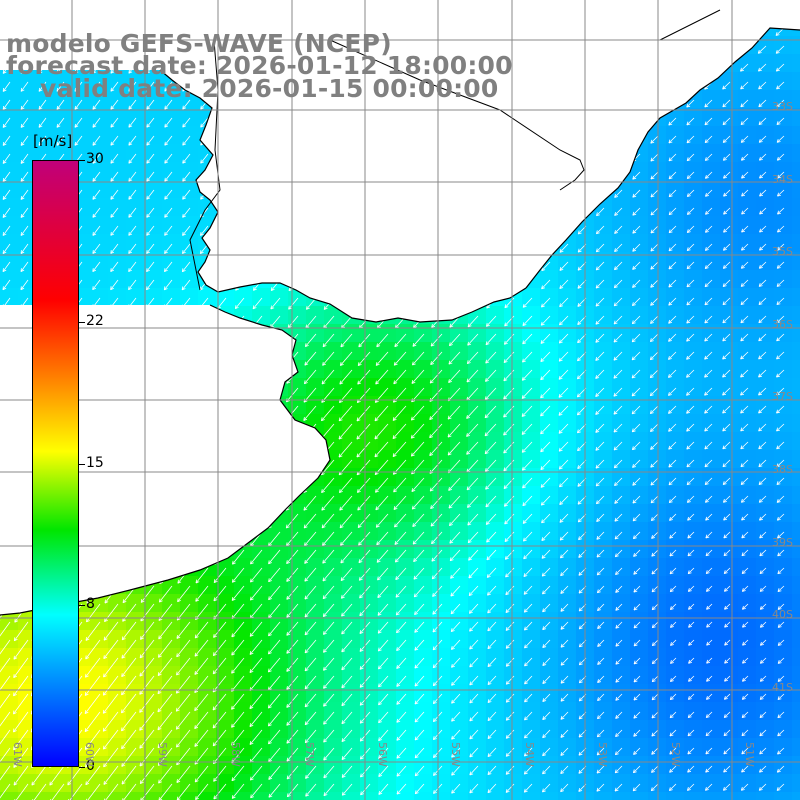 This screenshot has height=800, width=800. I want to click on colorbar-tick-label: 8, so click(90, 604).